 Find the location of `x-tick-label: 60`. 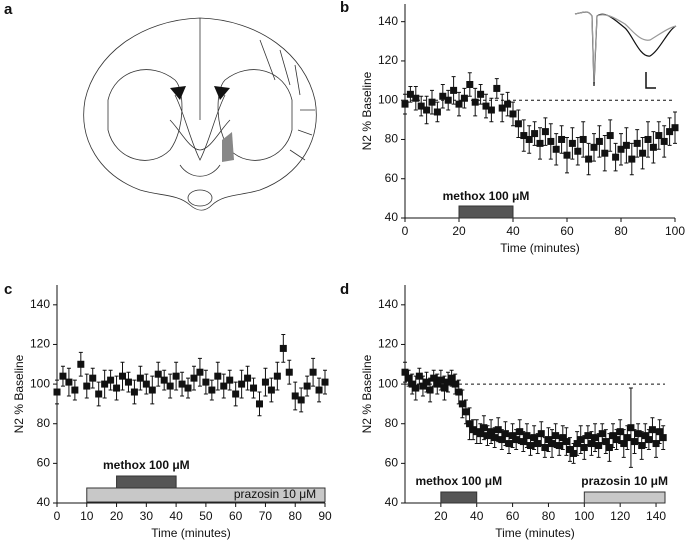

x-tick-label: 60 is located at coordinates (567, 231).